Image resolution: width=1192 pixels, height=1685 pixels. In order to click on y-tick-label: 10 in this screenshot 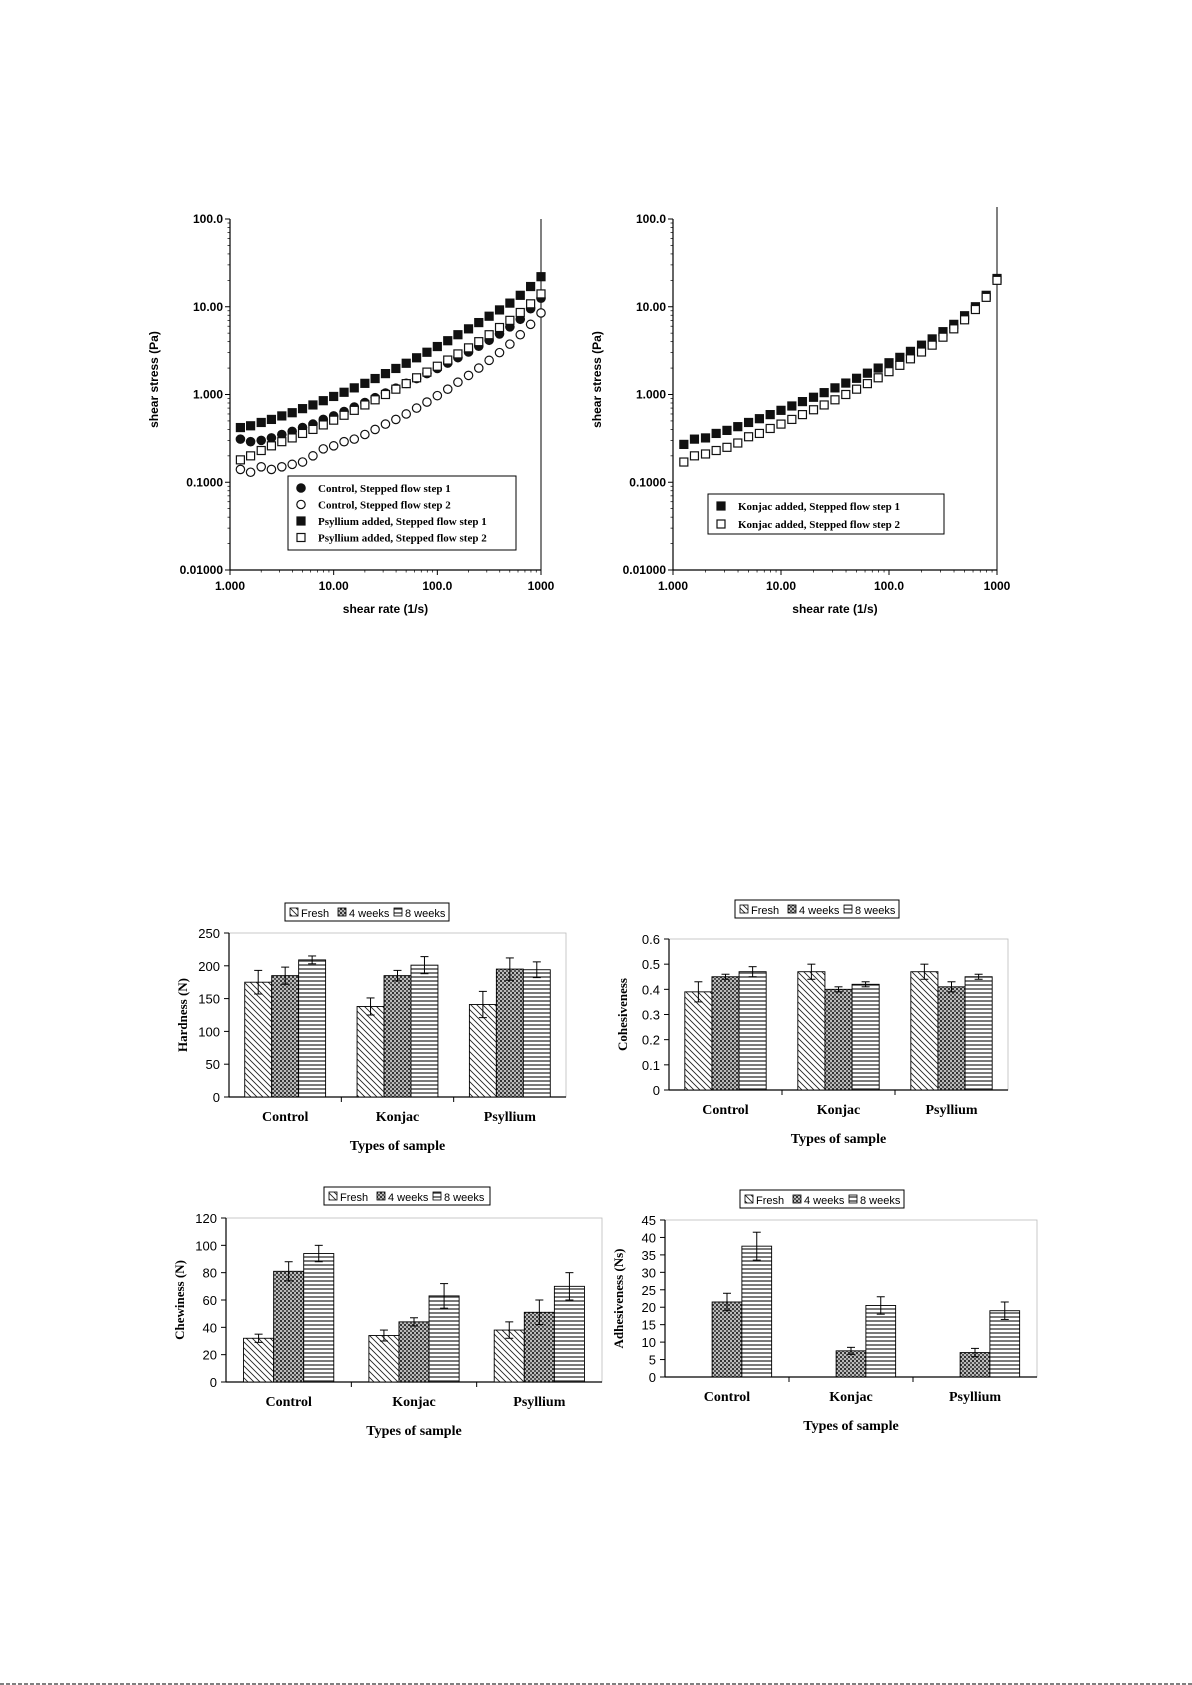, I will do `click(649, 1342)`.